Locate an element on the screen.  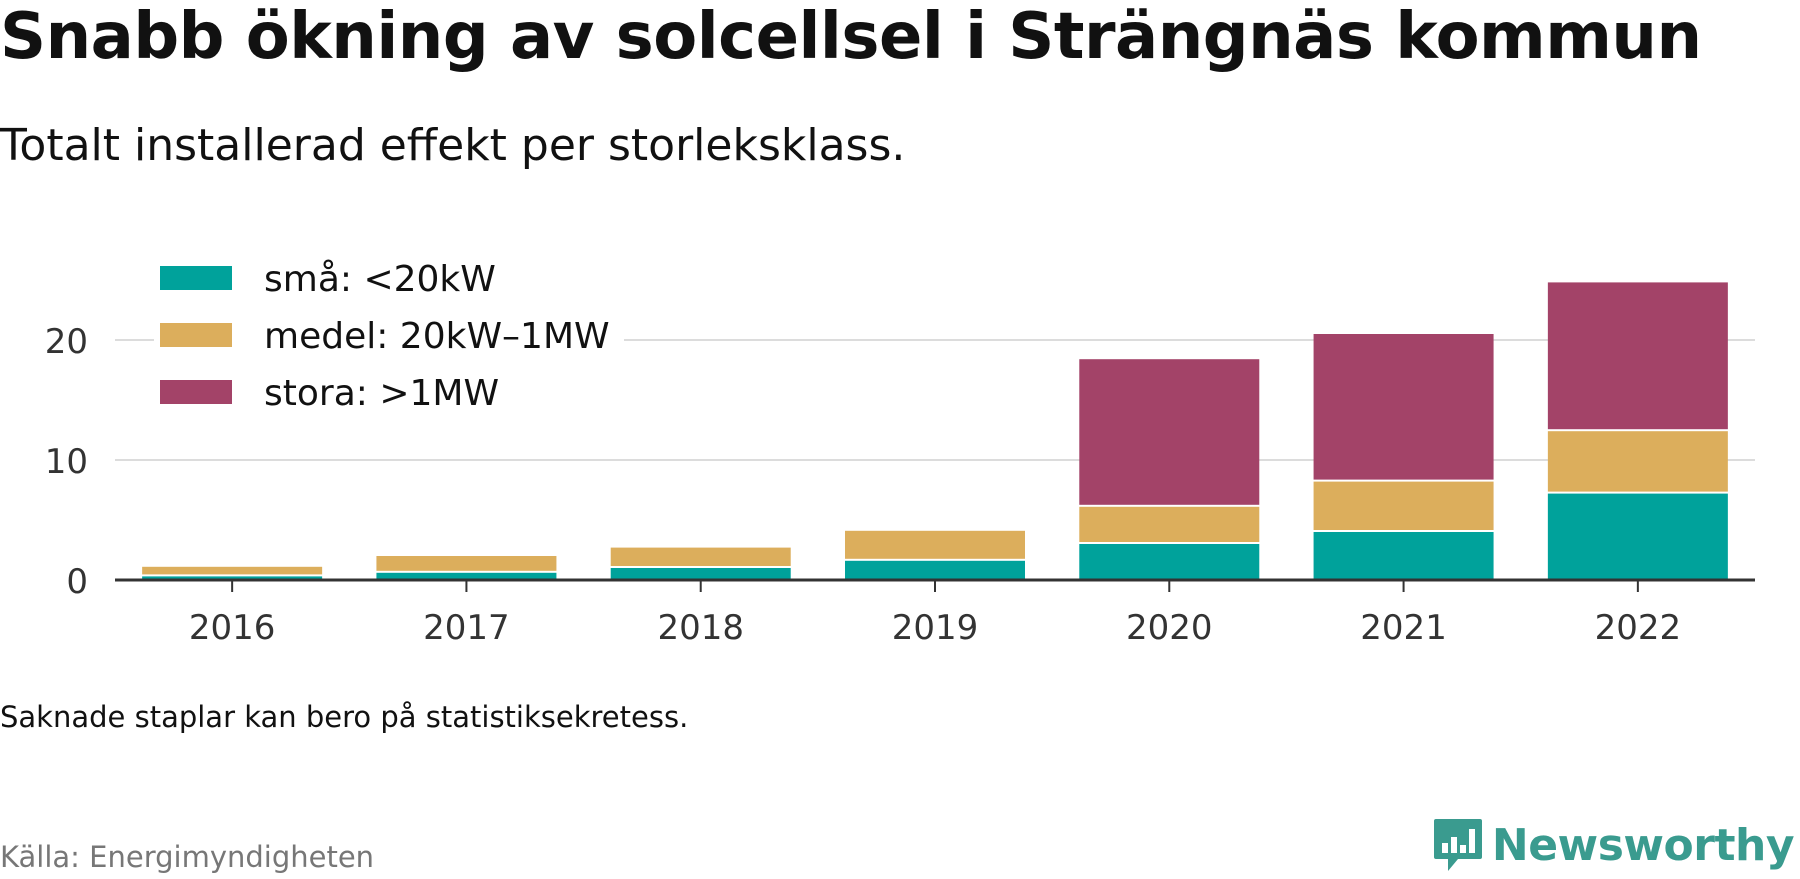
y-tick-label-10: 10 is located at coordinates (66, 462).